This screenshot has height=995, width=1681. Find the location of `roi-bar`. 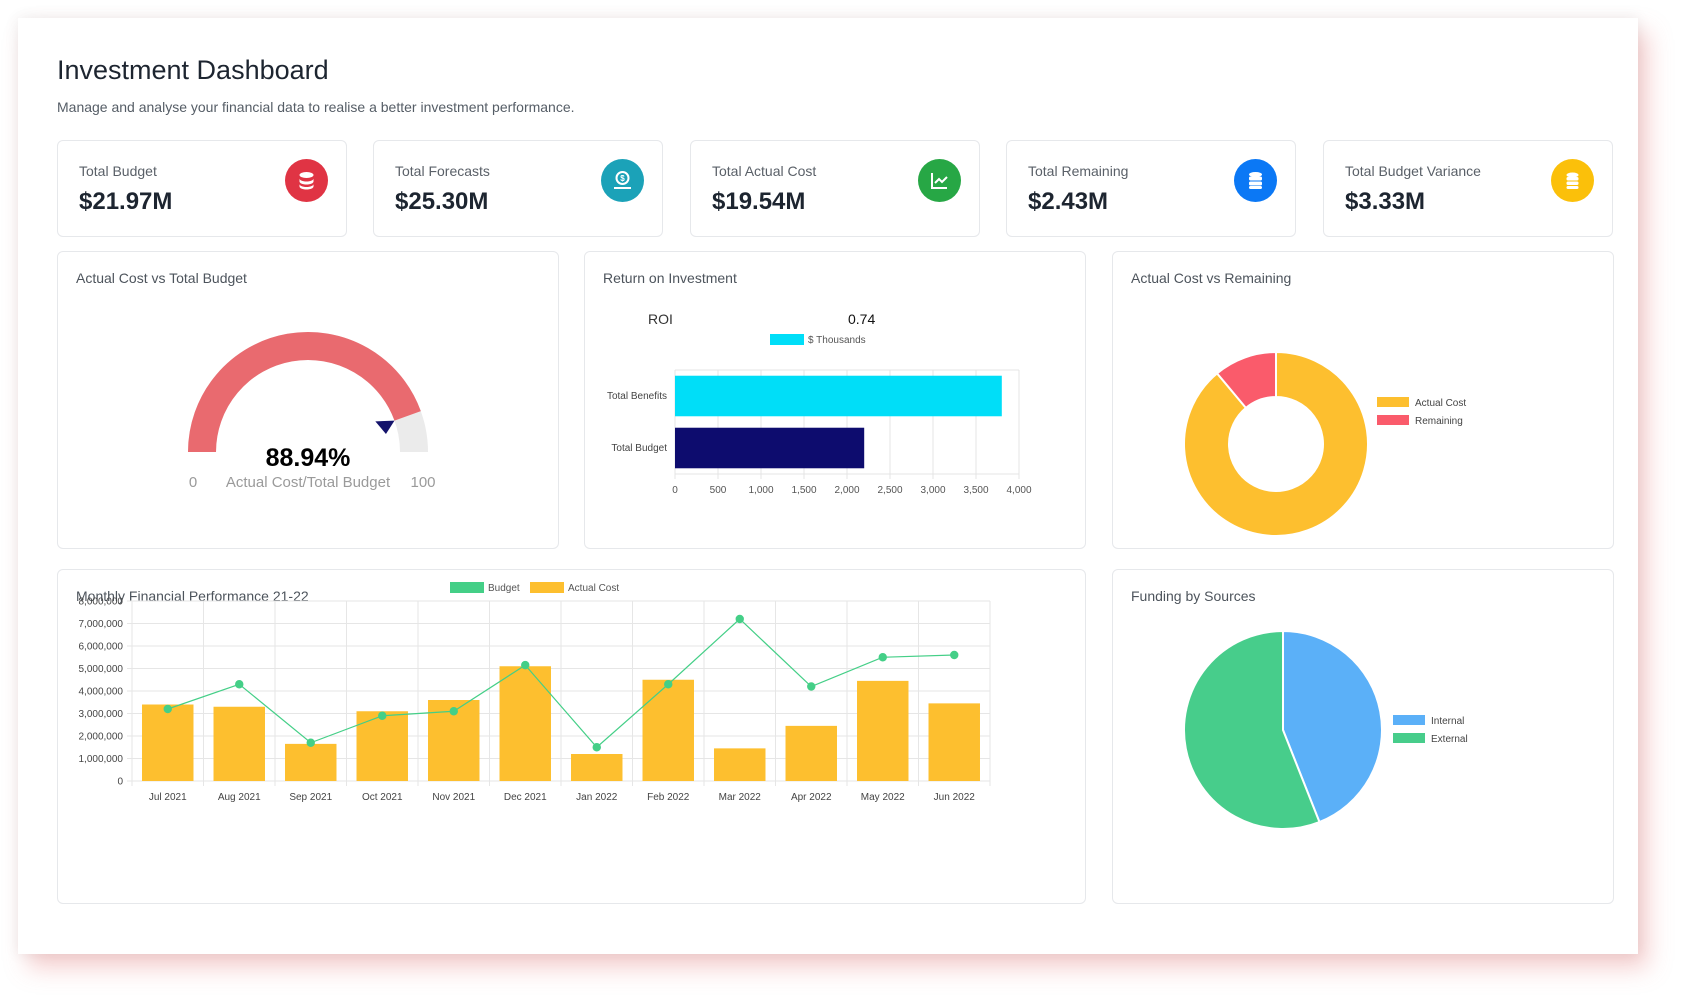

roi-bar is located at coordinates (770, 448).